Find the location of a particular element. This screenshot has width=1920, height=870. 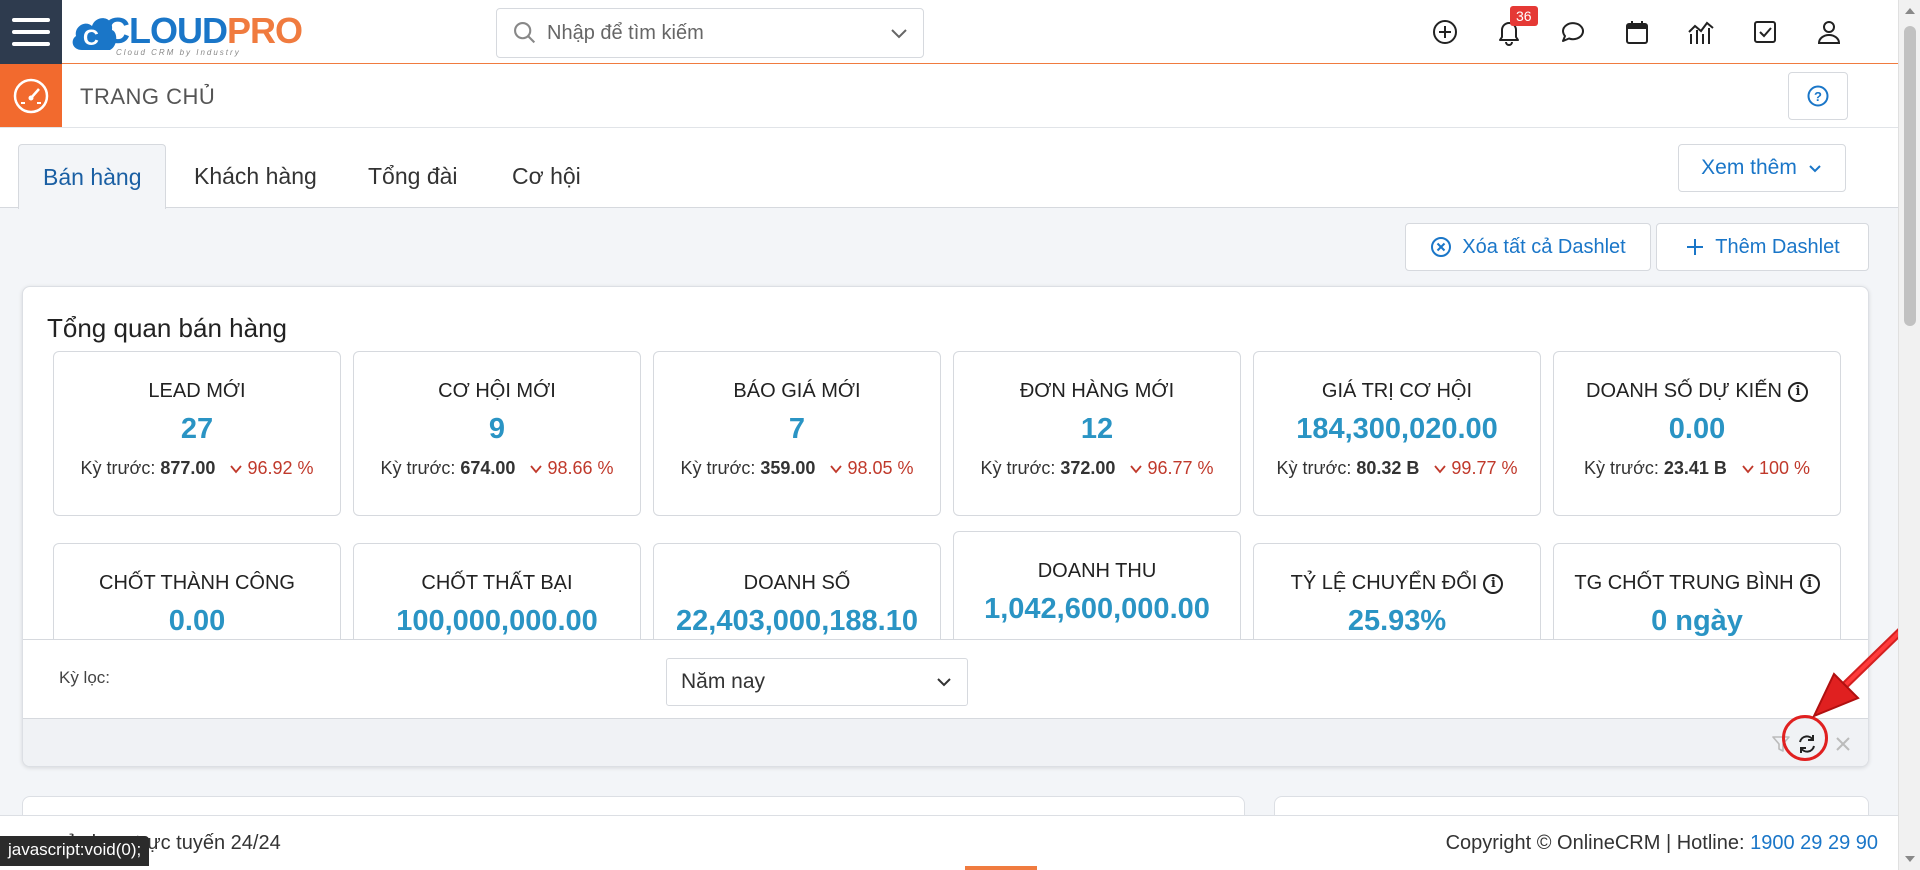

page-scrollbar is located at coordinates (1909, 435).